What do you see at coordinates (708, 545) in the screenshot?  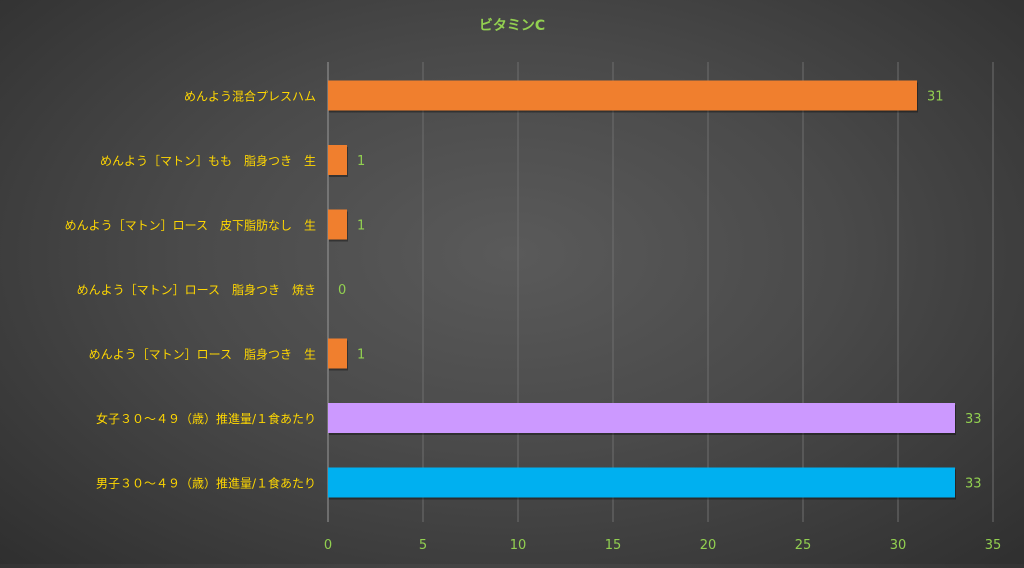 I see `x-tick-label: 20` at bounding box center [708, 545].